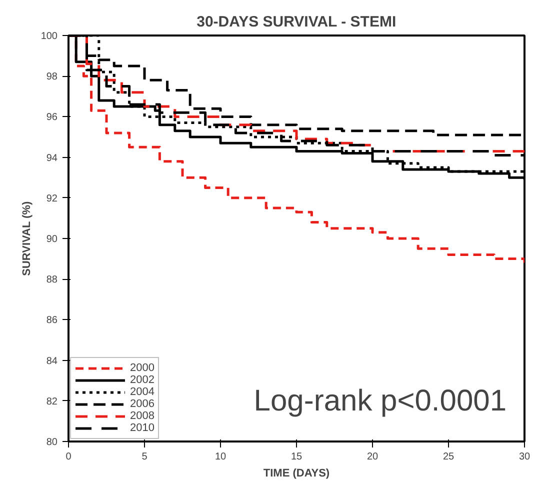 The height and width of the screenshot is (488, 546). What do you see at coordinates (145, 457) in the screenshot?
I see `x-tick-label: 5` at bounding box center [145, 457].